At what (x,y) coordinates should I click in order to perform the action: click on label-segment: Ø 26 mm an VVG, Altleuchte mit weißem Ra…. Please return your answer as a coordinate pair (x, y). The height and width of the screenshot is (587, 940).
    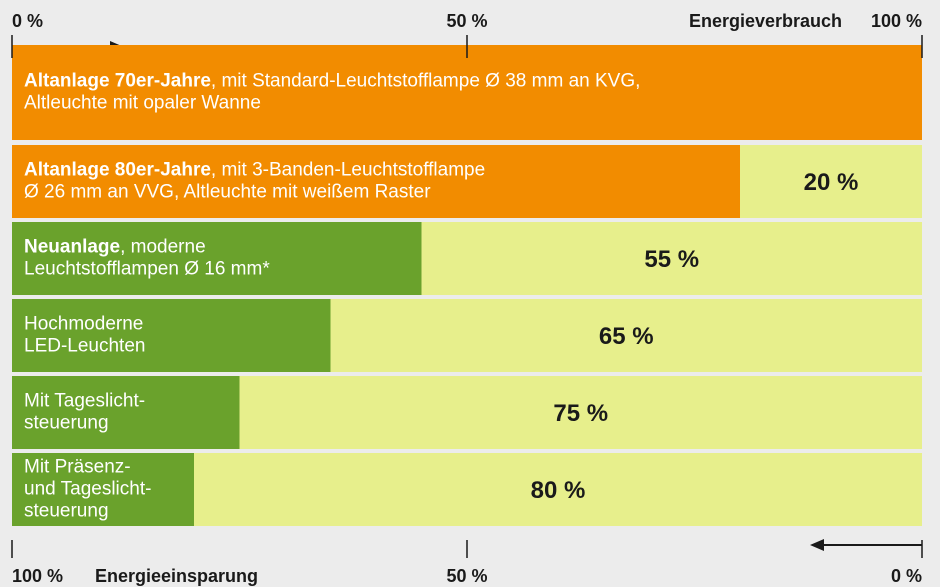
    Looking at the image, I should click on (227, 192).